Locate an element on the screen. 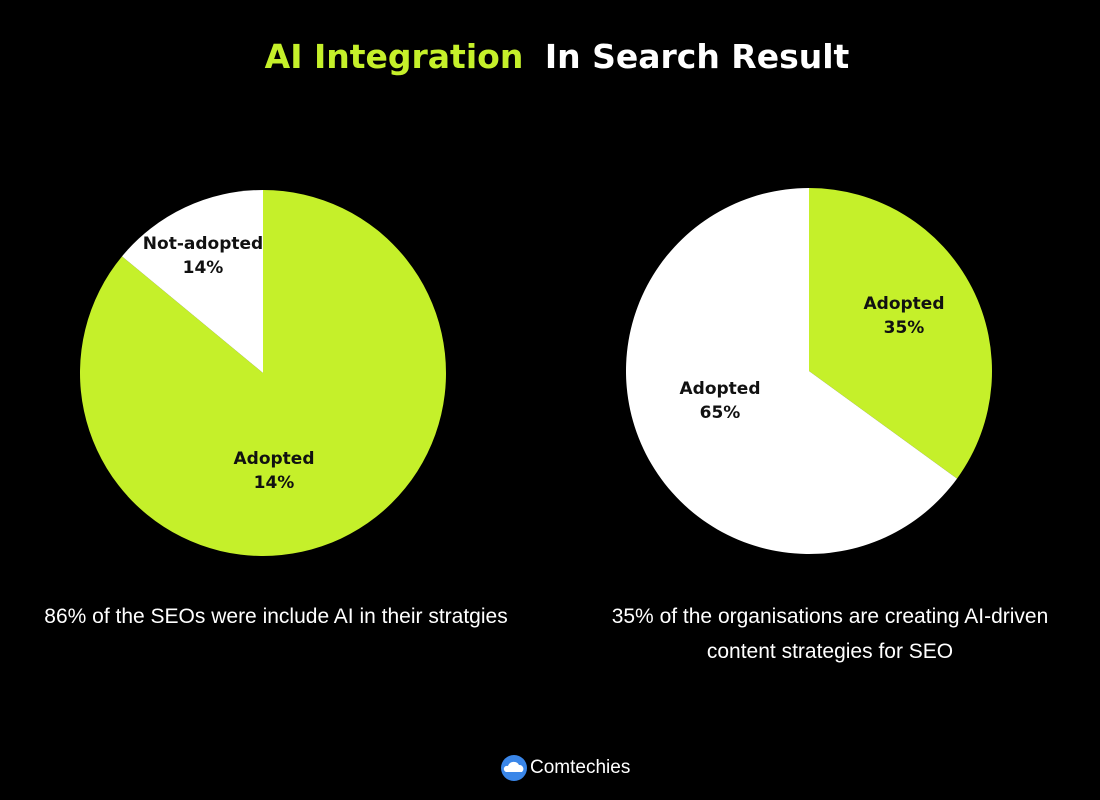 The image size is (1100, 800). slice-percent: 35% is located at coordinates (904, 328).